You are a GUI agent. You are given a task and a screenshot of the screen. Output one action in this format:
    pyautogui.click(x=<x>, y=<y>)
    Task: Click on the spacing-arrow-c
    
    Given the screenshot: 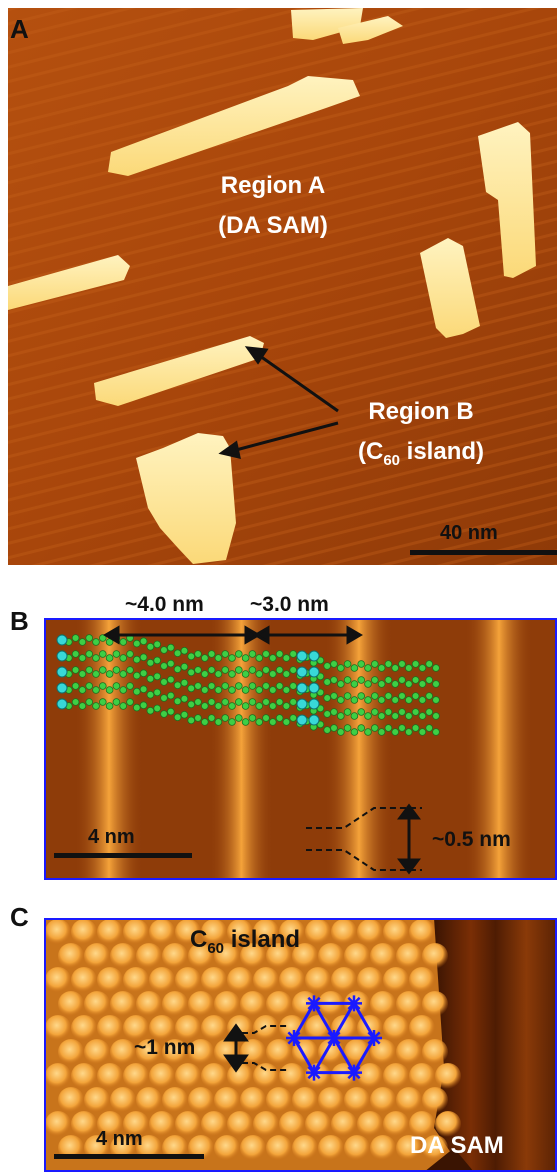 What is the action you would take?
    pyautogui.click(x=236, y=1048)
    